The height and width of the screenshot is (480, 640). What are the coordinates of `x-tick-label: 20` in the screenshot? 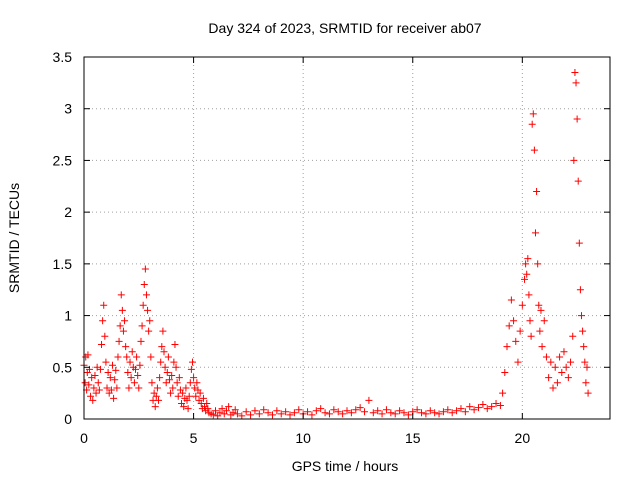 It's located at (523, 438).